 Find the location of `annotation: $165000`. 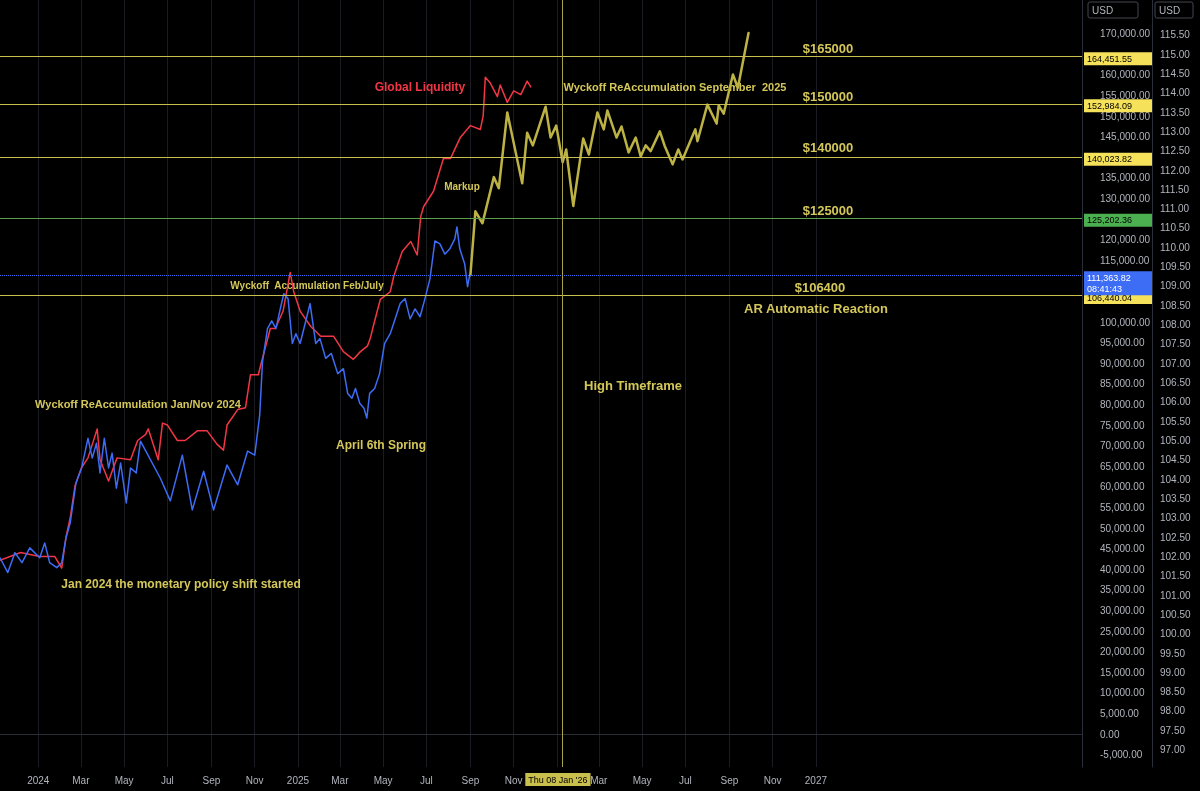

annotation: $165000 is located at coordinates (828, 48).